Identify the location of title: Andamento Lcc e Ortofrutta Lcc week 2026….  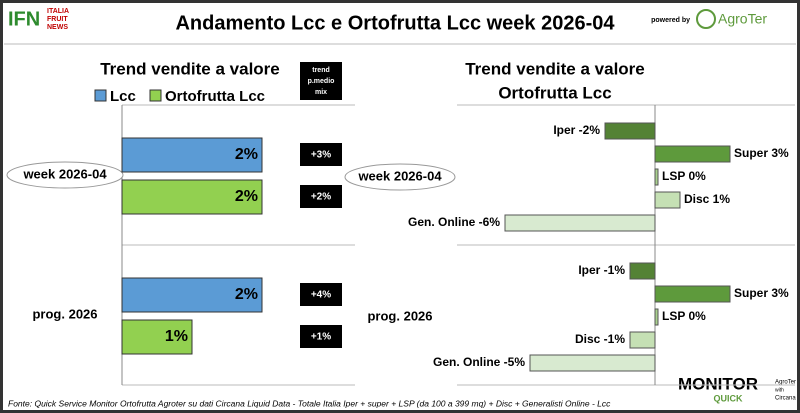
(395, 23).